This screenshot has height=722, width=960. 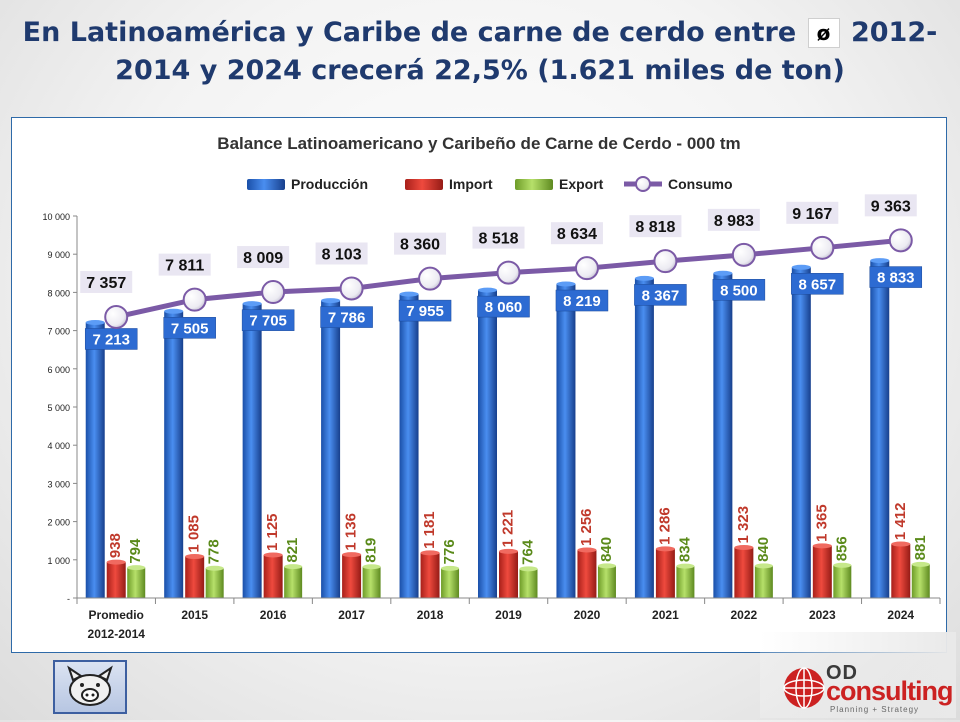 I want to click on export-data-label: 778, so click(x=214, y=551).